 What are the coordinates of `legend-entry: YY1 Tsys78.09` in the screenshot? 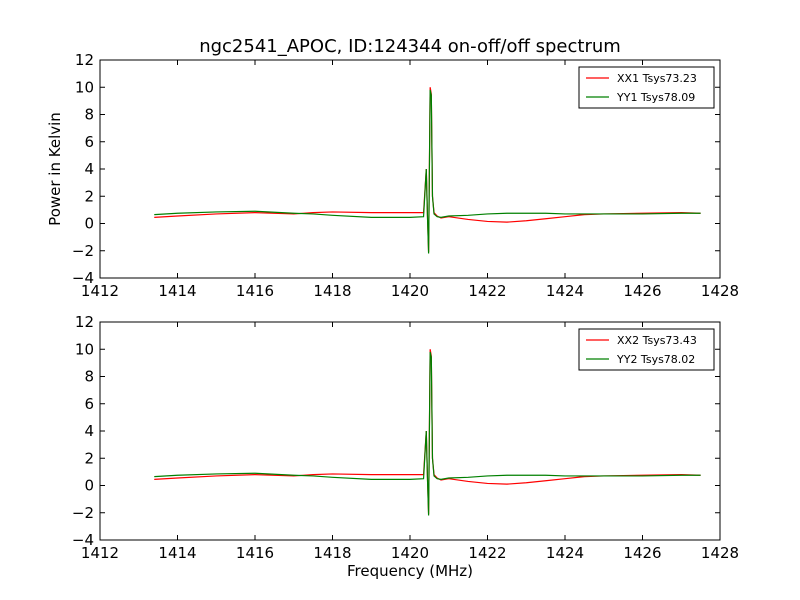 It's located at (655, 97).